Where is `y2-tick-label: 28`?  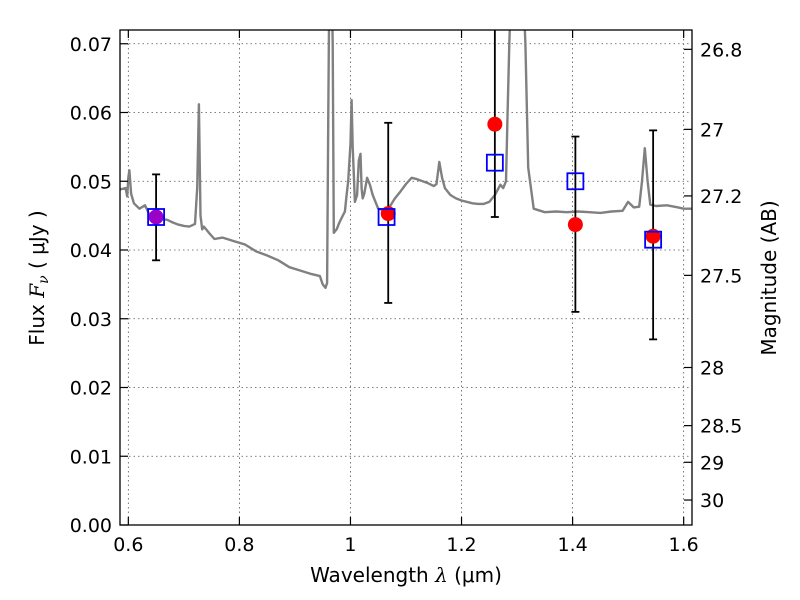
y2-tick-label: 28 is located at coordinates (712, 368).